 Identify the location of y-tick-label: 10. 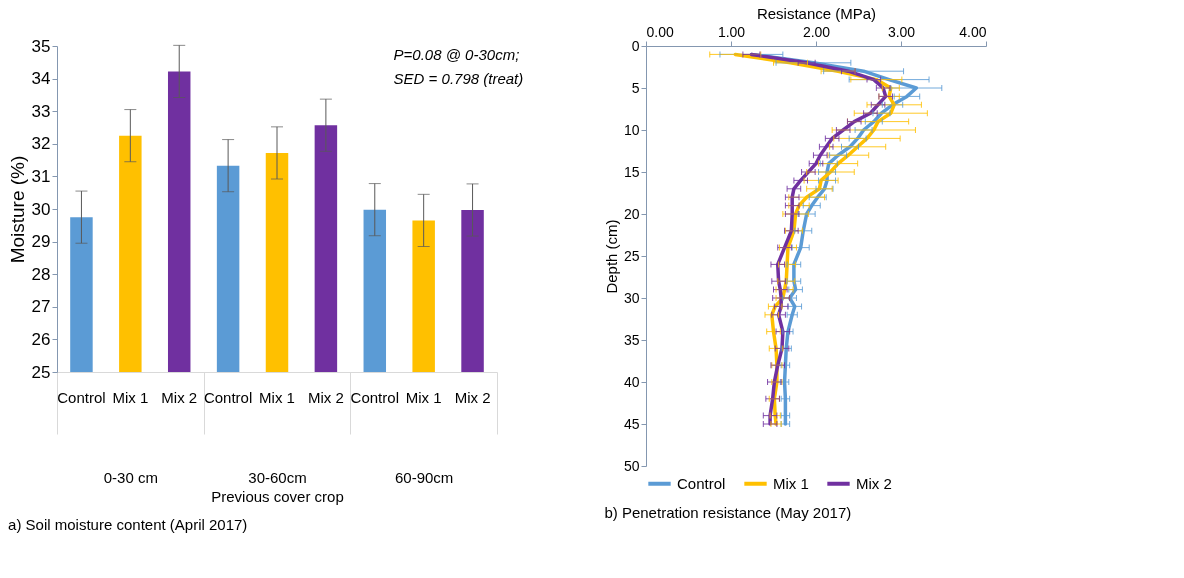
(631, 129).